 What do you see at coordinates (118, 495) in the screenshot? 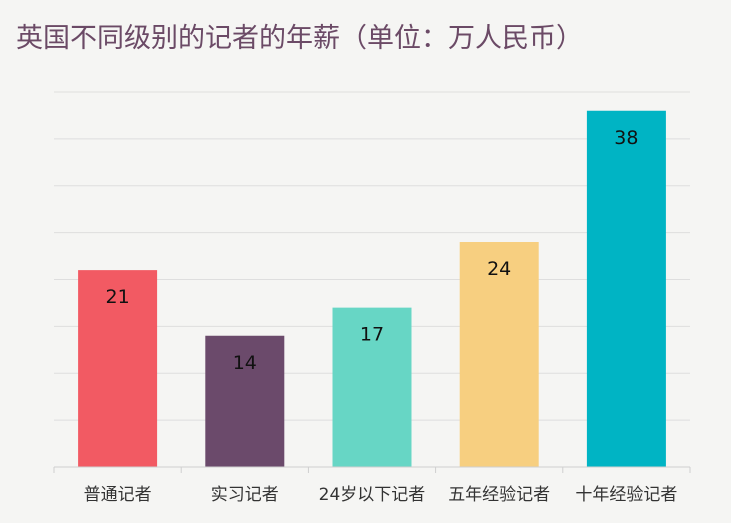
I see `x-tick-label: 普通记者` at bounding box center [118, 495].